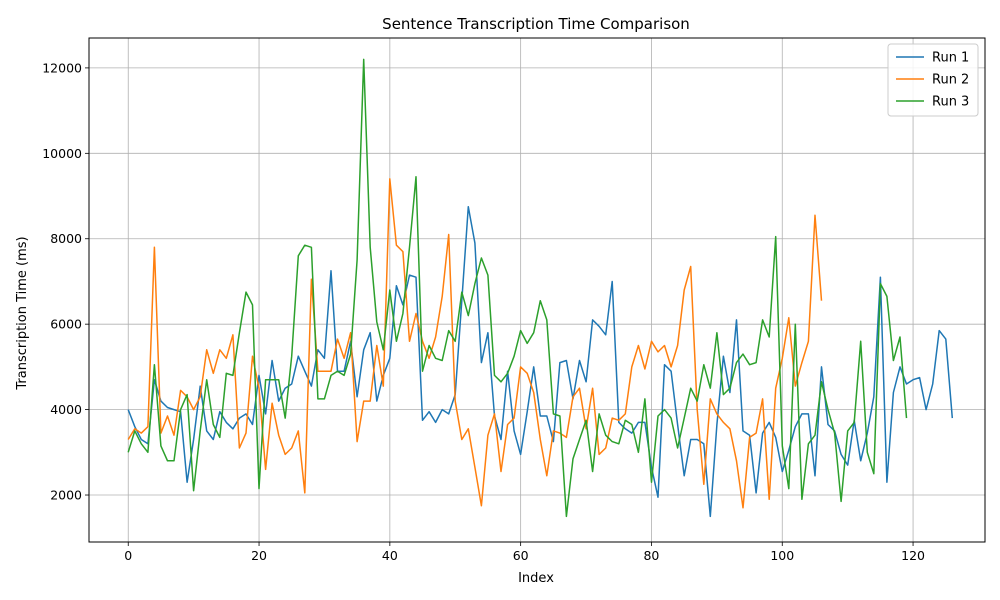 The height and width of the screenshot is (600, 1000). Describe the element at coordinates (62, 153) in the screenshot. I see `y-tick-label: 10000` at that location.